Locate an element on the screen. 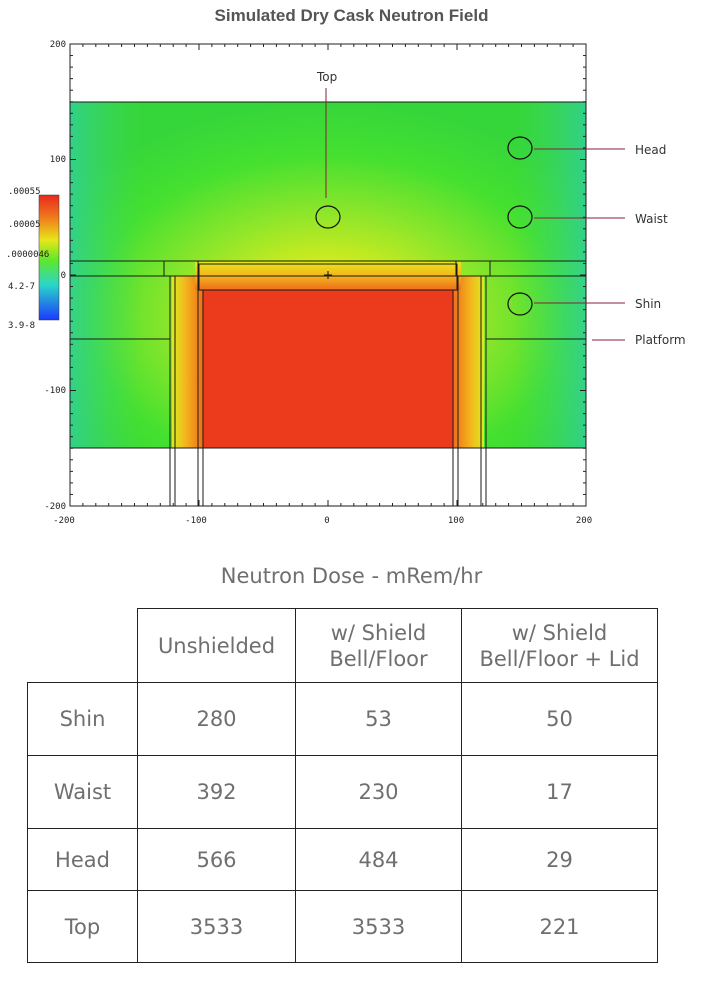  column-header-unshielded: Unshielded is located at coordinates (216, 645).